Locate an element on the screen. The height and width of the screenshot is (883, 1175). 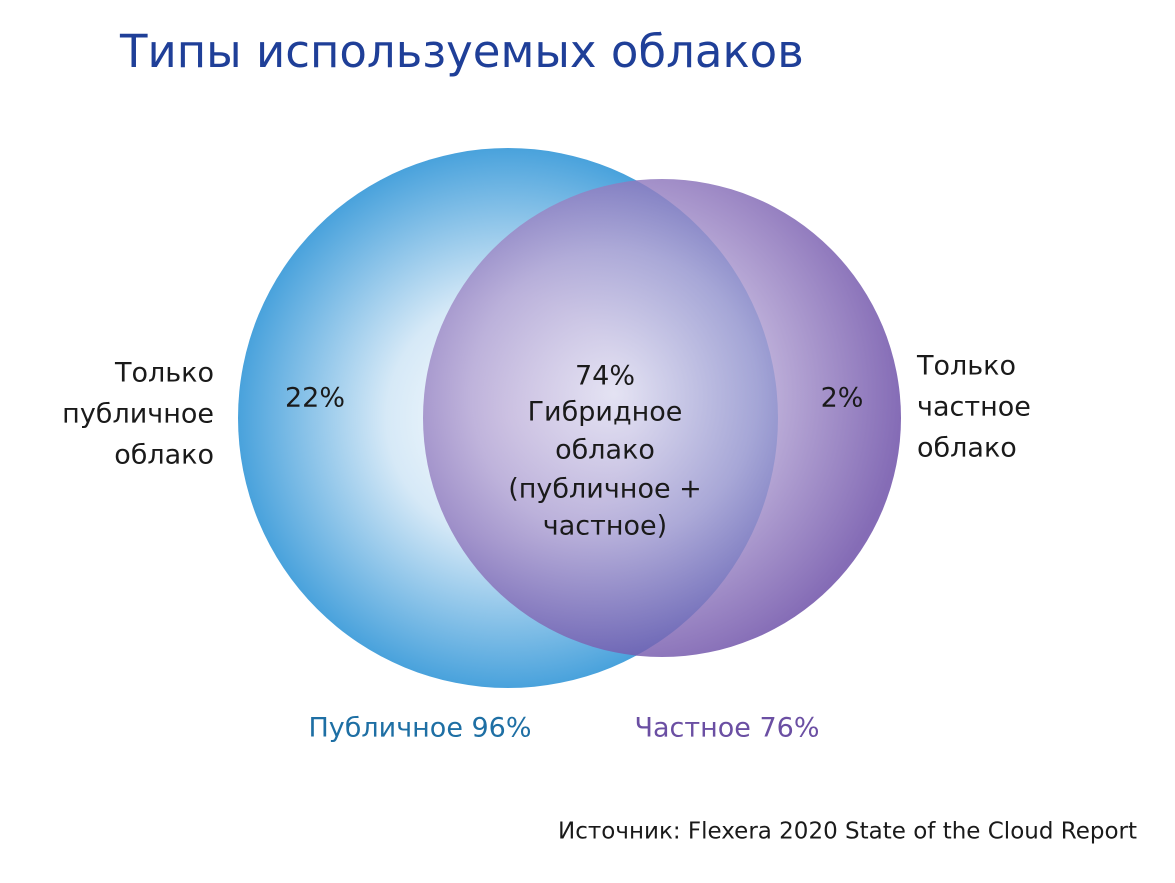
label-line: частное is located at coordinates (974, 407).